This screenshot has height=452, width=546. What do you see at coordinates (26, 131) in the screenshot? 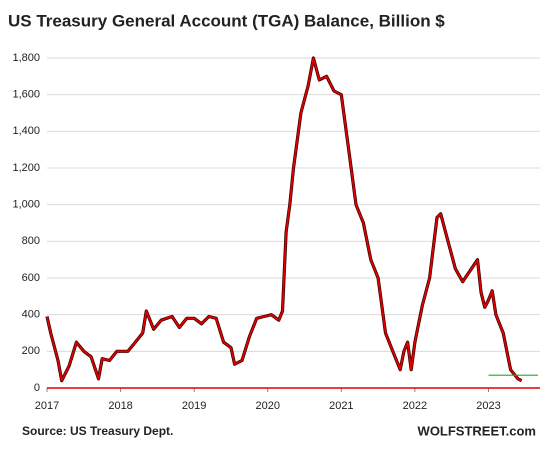
I see `y-tick-label: 1,400` at bounding box center [26, 131].